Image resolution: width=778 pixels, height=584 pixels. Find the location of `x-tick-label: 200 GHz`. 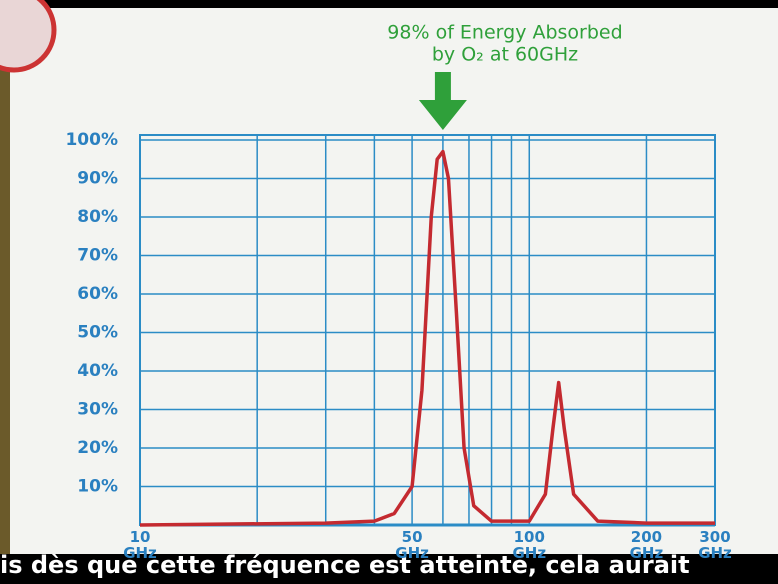

x-tick-label: 200 GHz is located at coordinates (646, 545).